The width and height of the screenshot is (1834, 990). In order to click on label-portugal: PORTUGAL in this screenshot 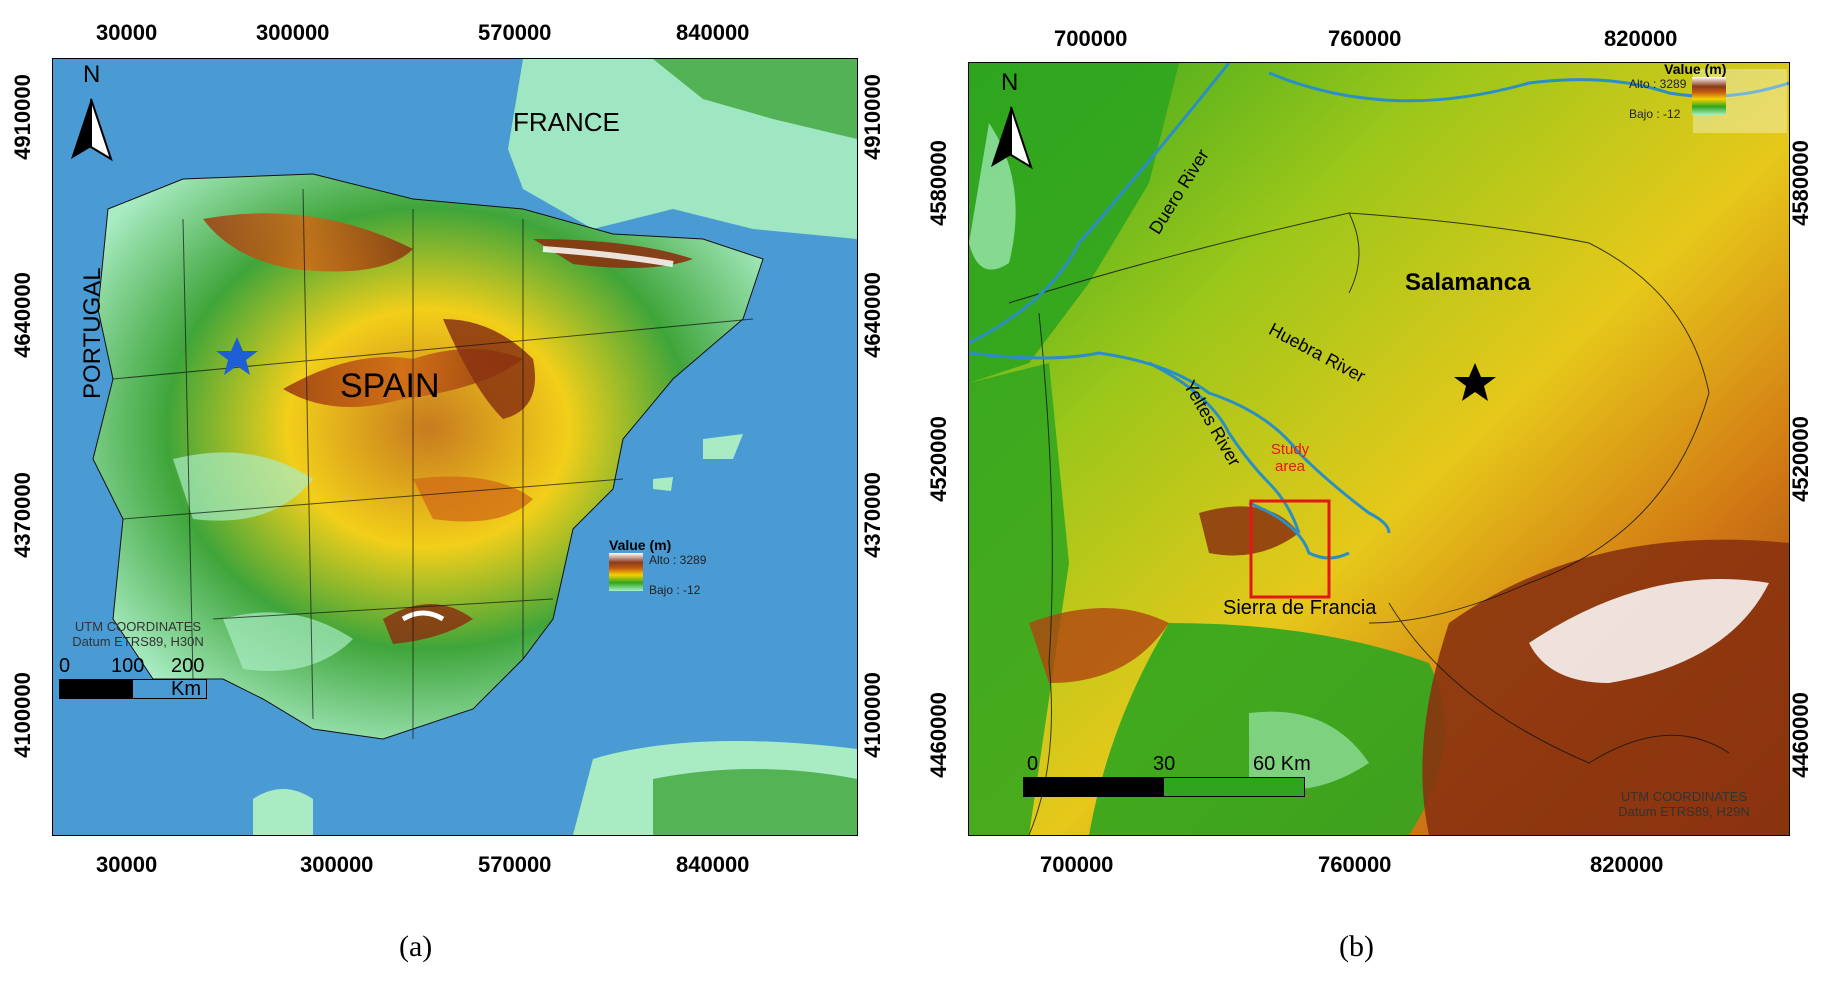, I will do `click(92, 333)`.